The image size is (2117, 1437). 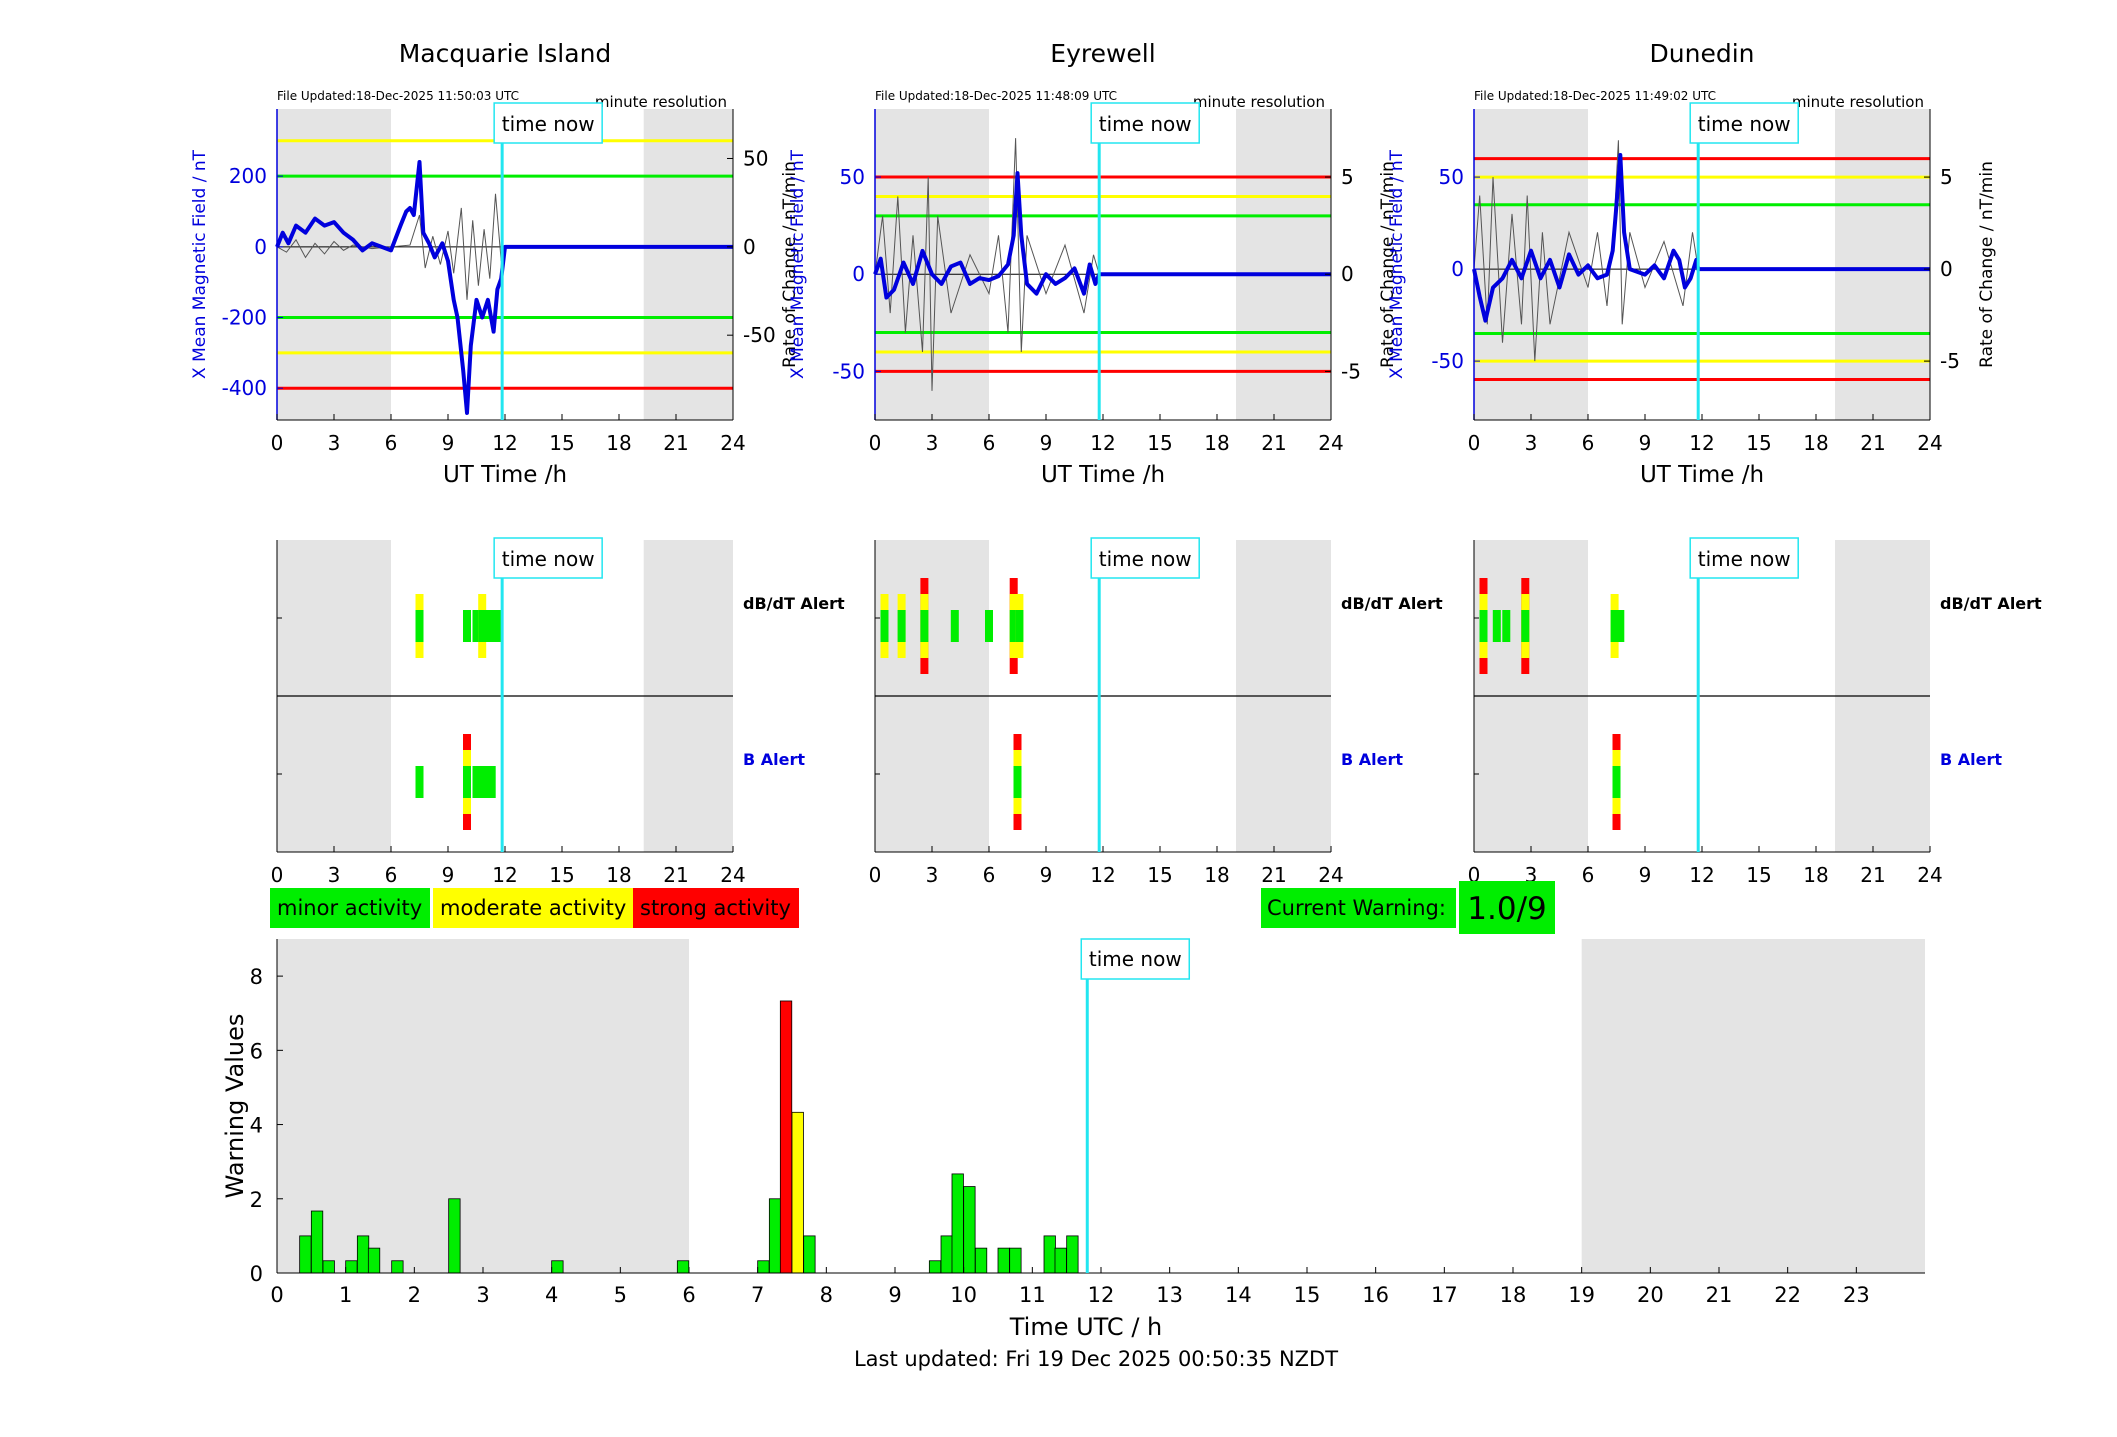 I want to click on x-tick-label: 21, so click(x=1273, y=443).